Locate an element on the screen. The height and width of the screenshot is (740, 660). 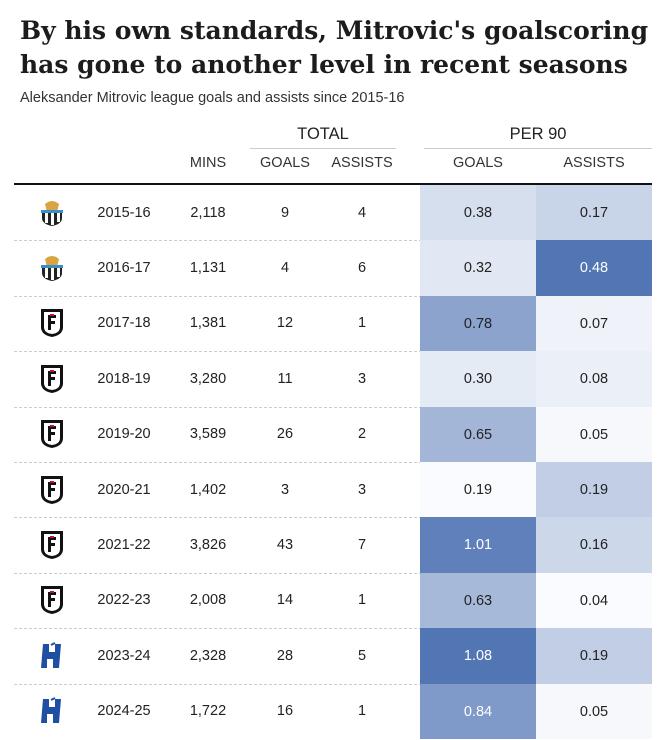
table-cell: 1.01 is located at coordinates (478, 545).